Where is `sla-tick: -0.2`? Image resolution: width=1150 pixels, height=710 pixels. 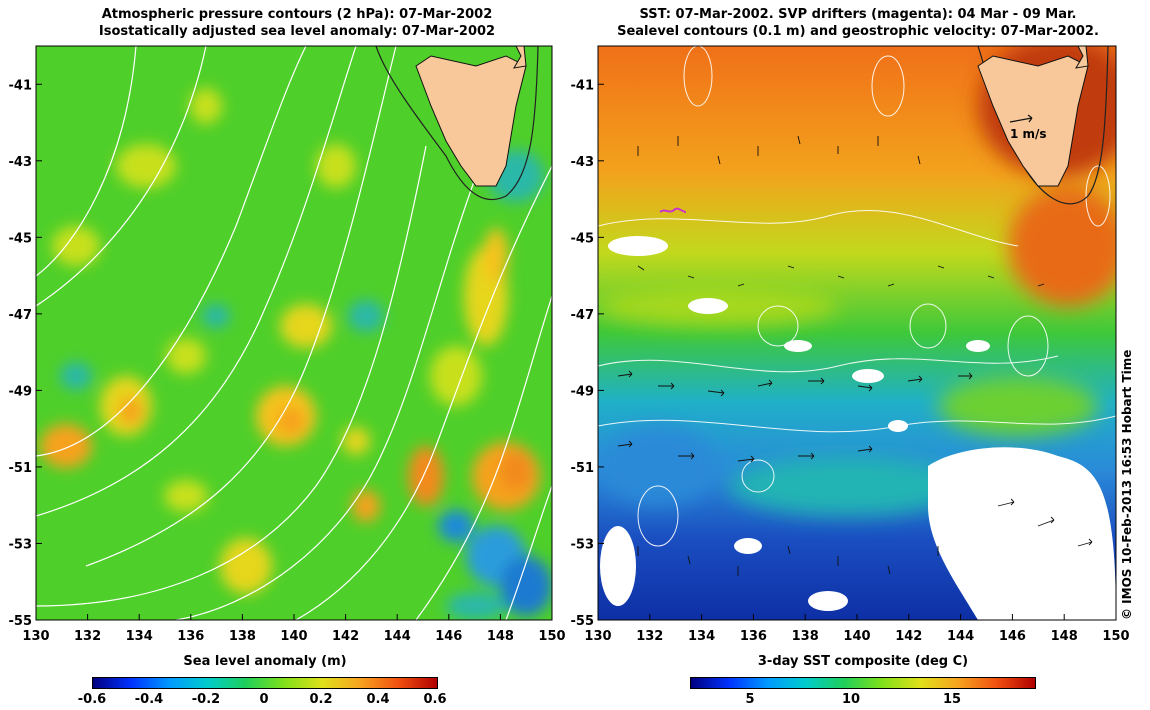
sla-tick: -0.2 is located at coordinates (206, 699).